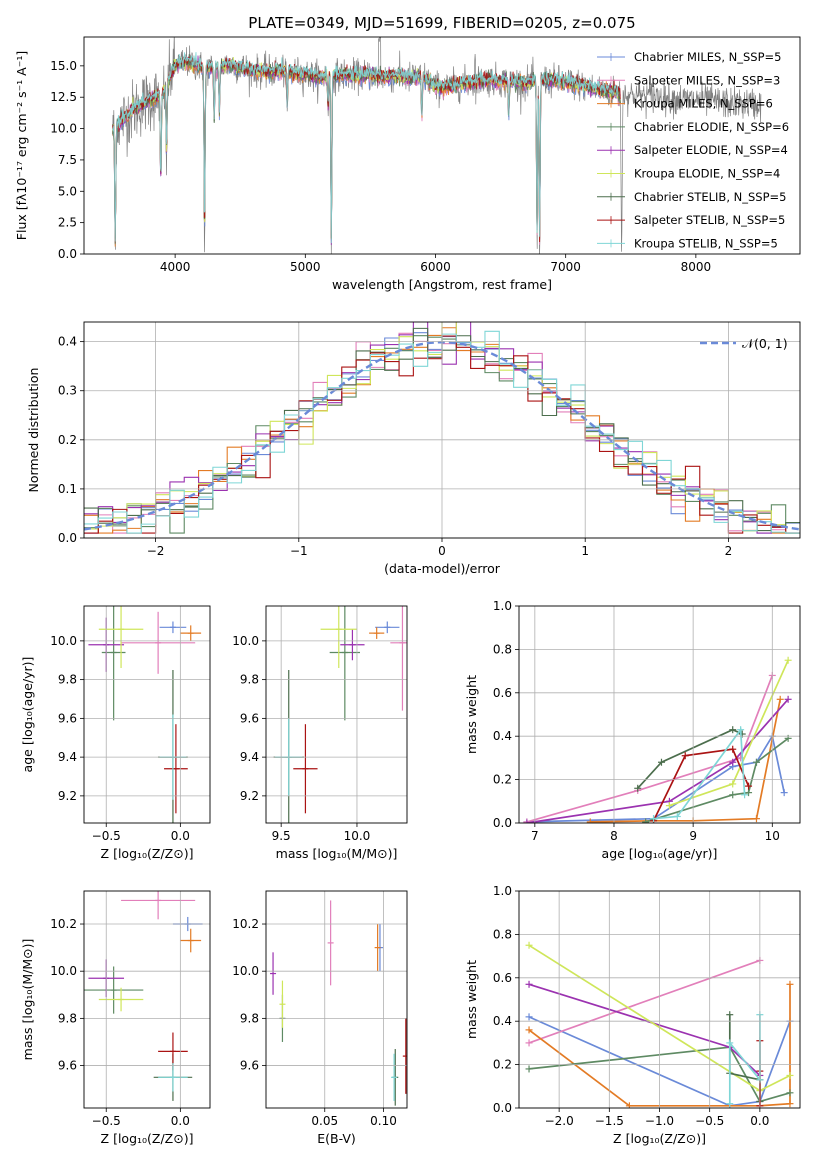 The width and height of the screenshot is (819, 1170). I want to click on x-tick-label: 7000, so click(565, 267).